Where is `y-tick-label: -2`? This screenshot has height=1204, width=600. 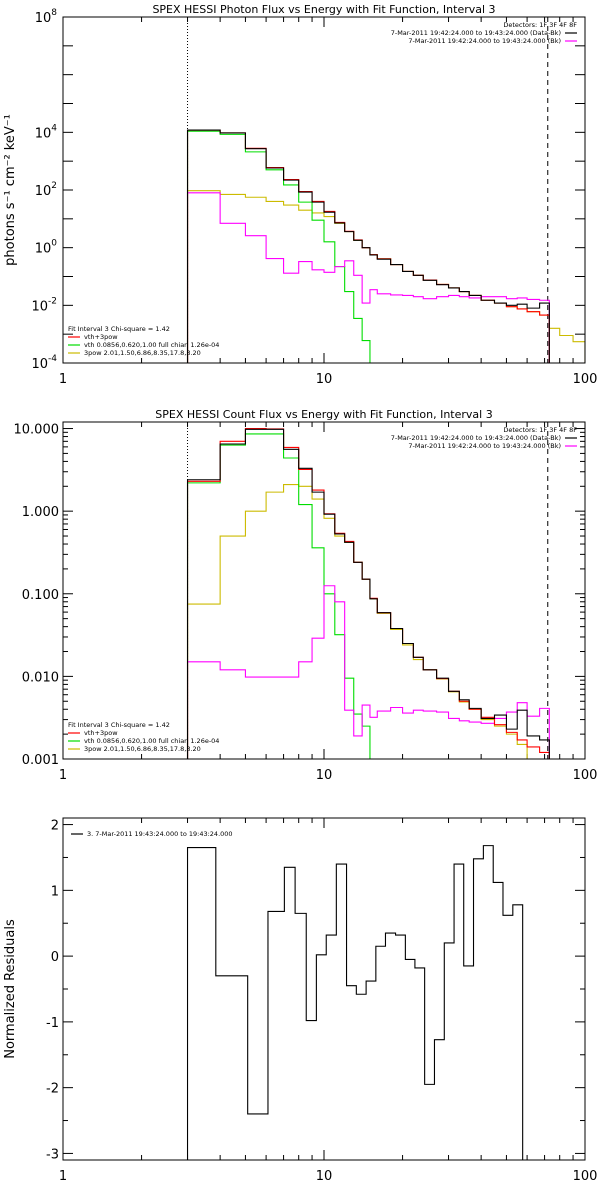
y-tick-label: -2 is located at coordinates (52, 1089).